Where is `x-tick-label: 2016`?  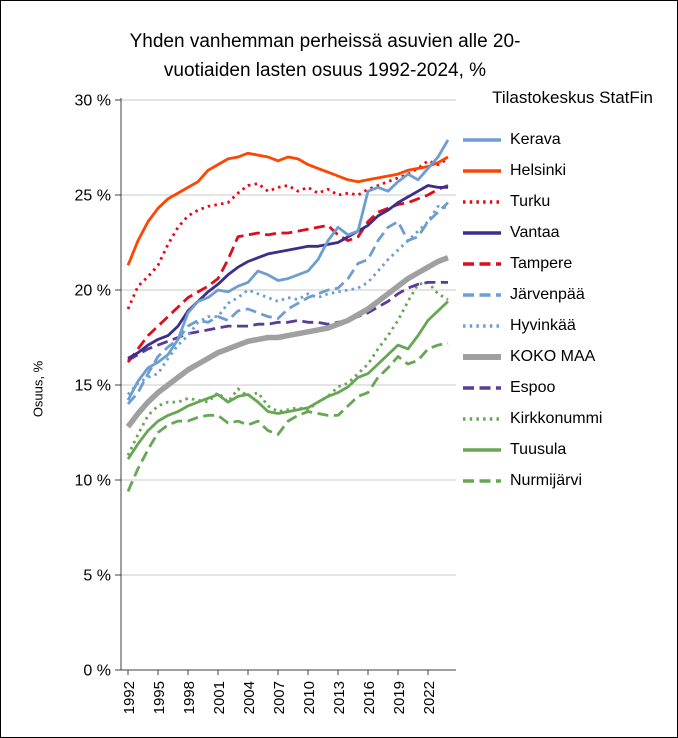 x-tick-label: 2016 is located at coordinates (369, 697).